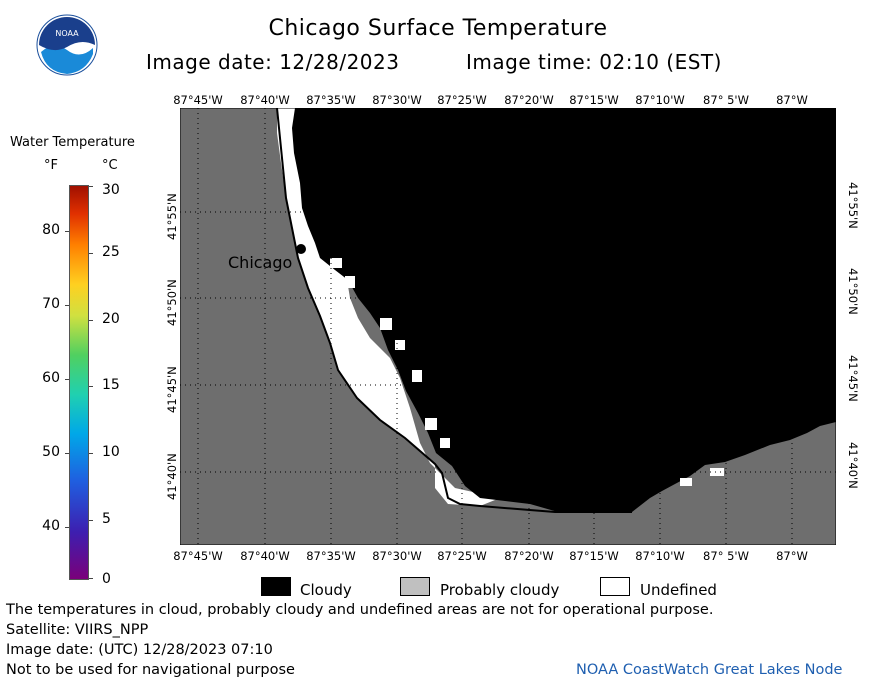  I want to click on tick-label-c: 5, so click(106, 519).